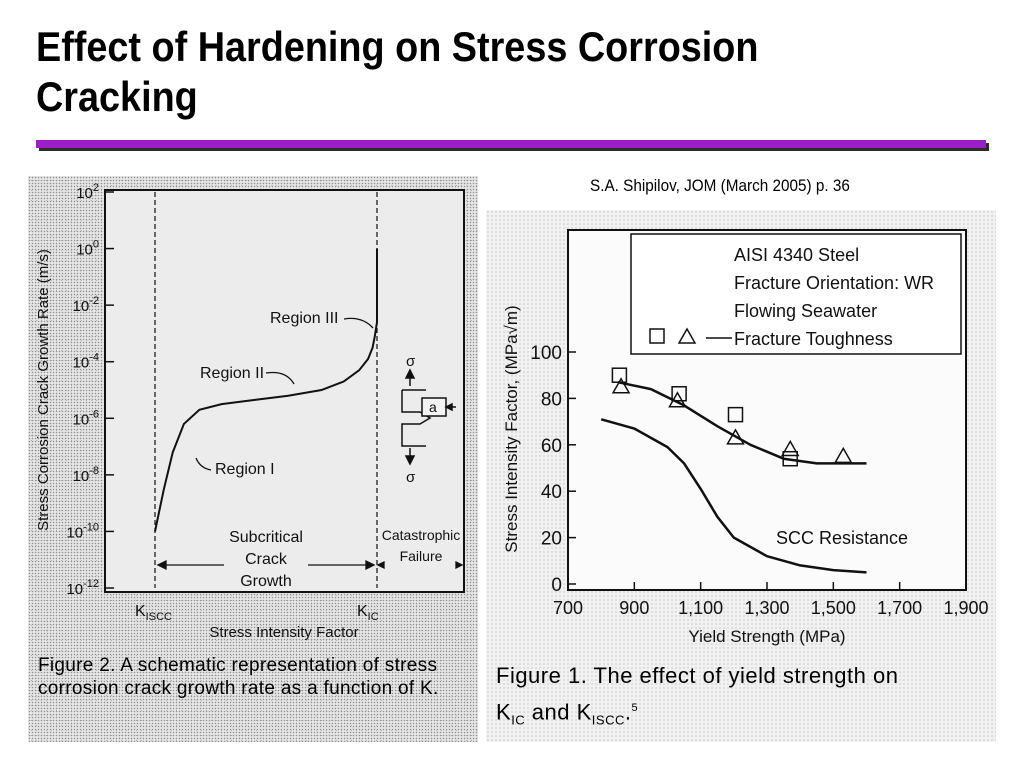  What do you see at coordinates (153, 613) in the screenshot?
I see `x-marker-label: KISCC` at bounding box center [153, 613].